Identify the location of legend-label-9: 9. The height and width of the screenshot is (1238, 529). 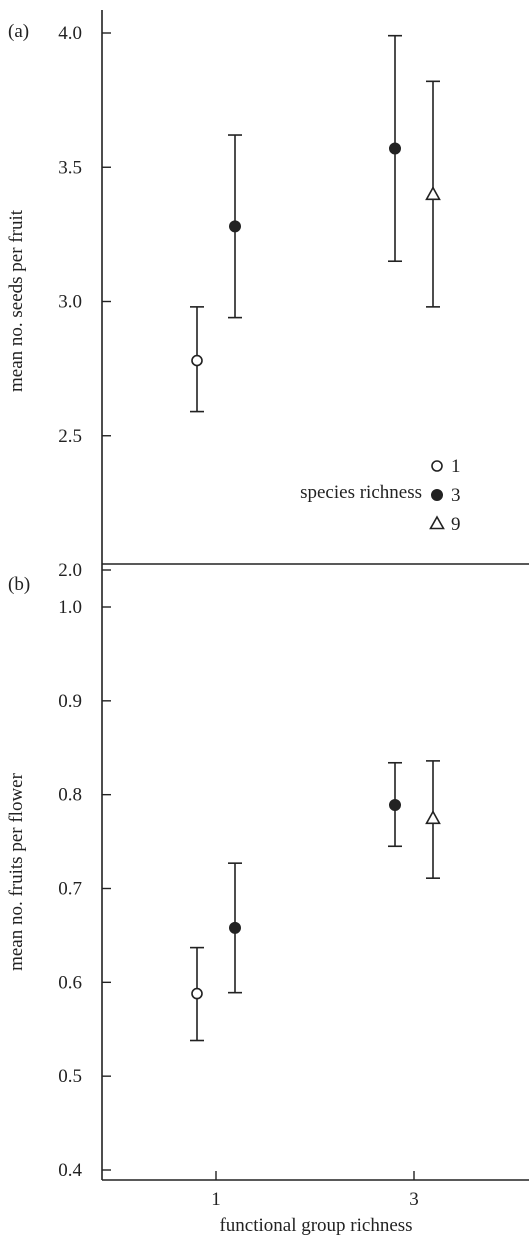
(456, 524).